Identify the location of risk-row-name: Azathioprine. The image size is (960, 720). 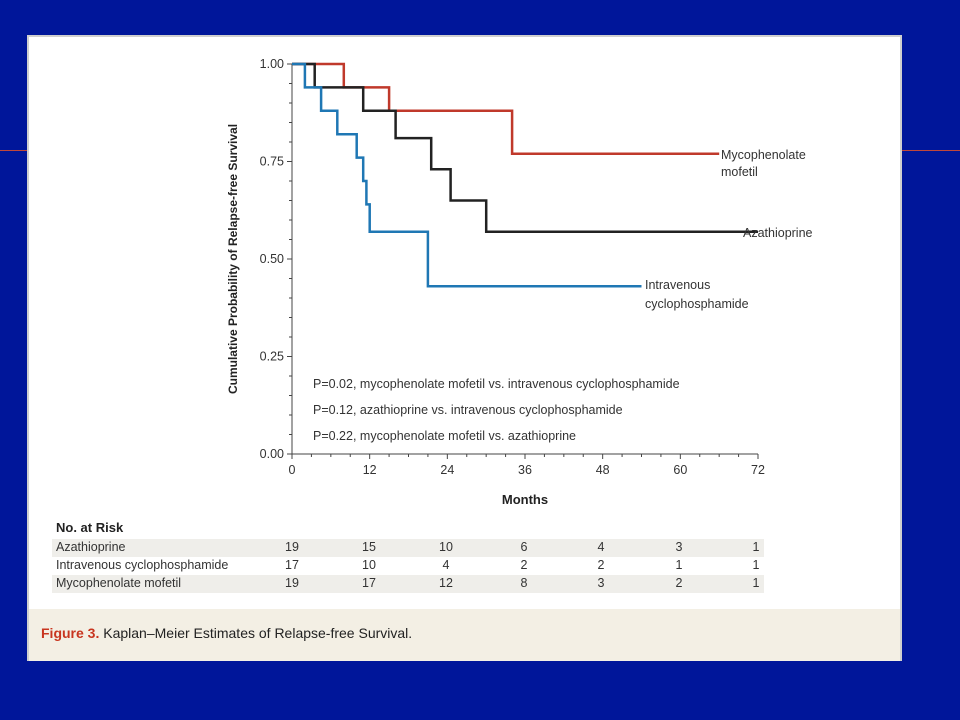
(91, 547).